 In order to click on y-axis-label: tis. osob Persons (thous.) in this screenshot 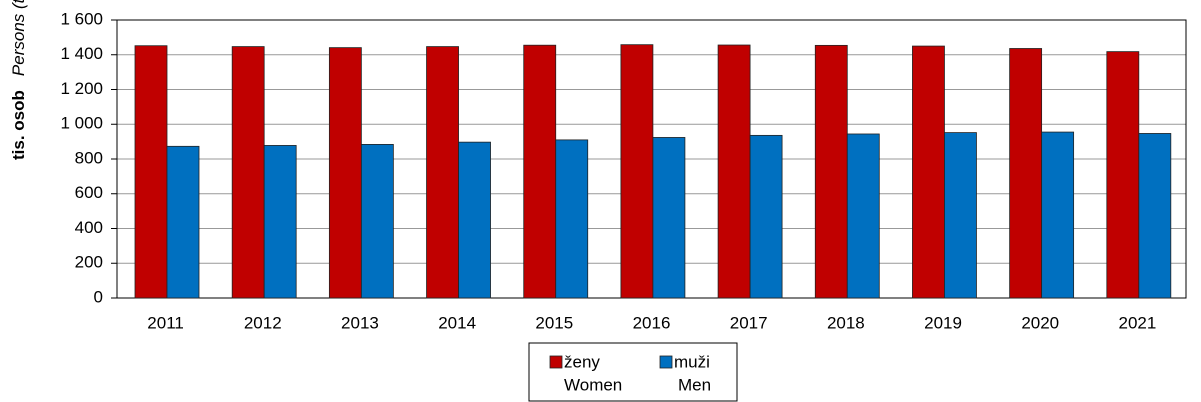, I will do `click(18, 80)`.